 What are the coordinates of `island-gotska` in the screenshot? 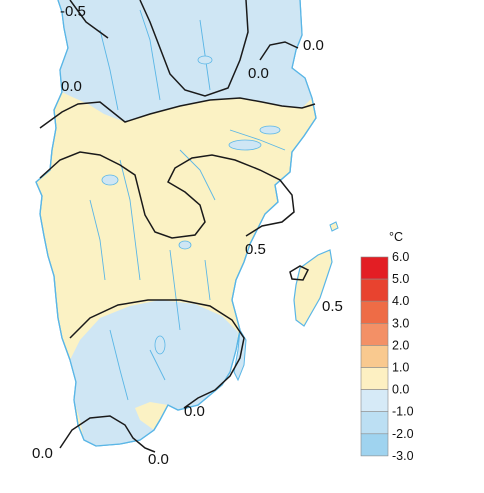 It's located at (334, 226).